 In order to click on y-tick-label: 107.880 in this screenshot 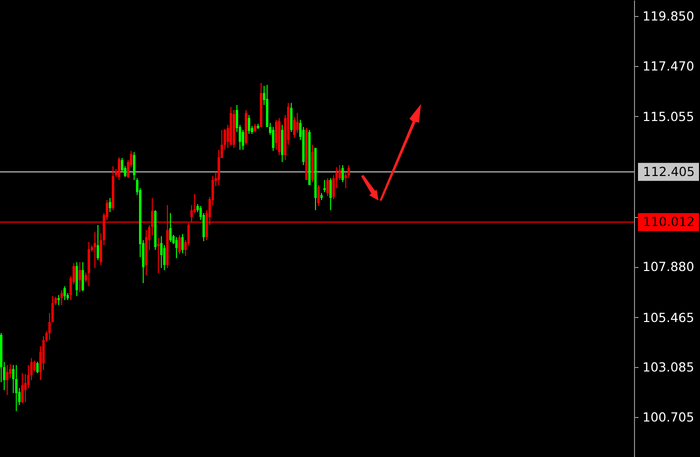, I will do `click(668, 266)`.